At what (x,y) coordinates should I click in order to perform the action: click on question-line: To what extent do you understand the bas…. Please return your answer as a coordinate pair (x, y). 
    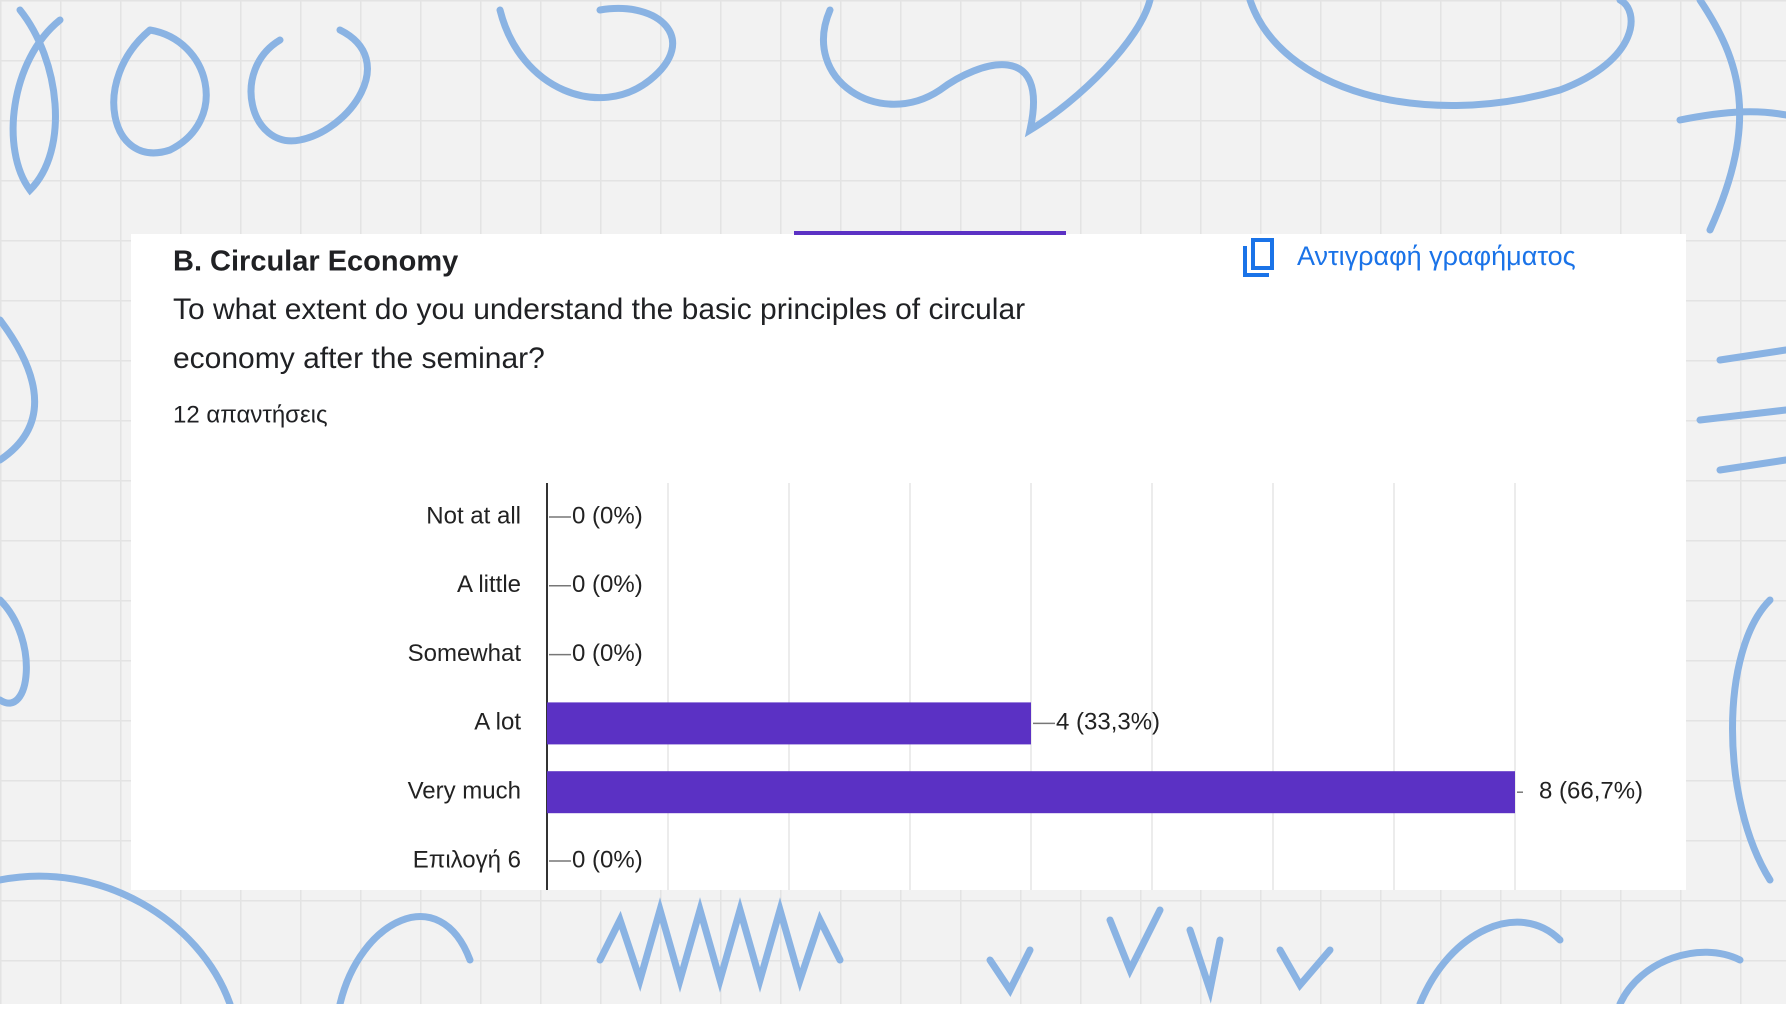
    Looking at the image, I should click on (599, 309).